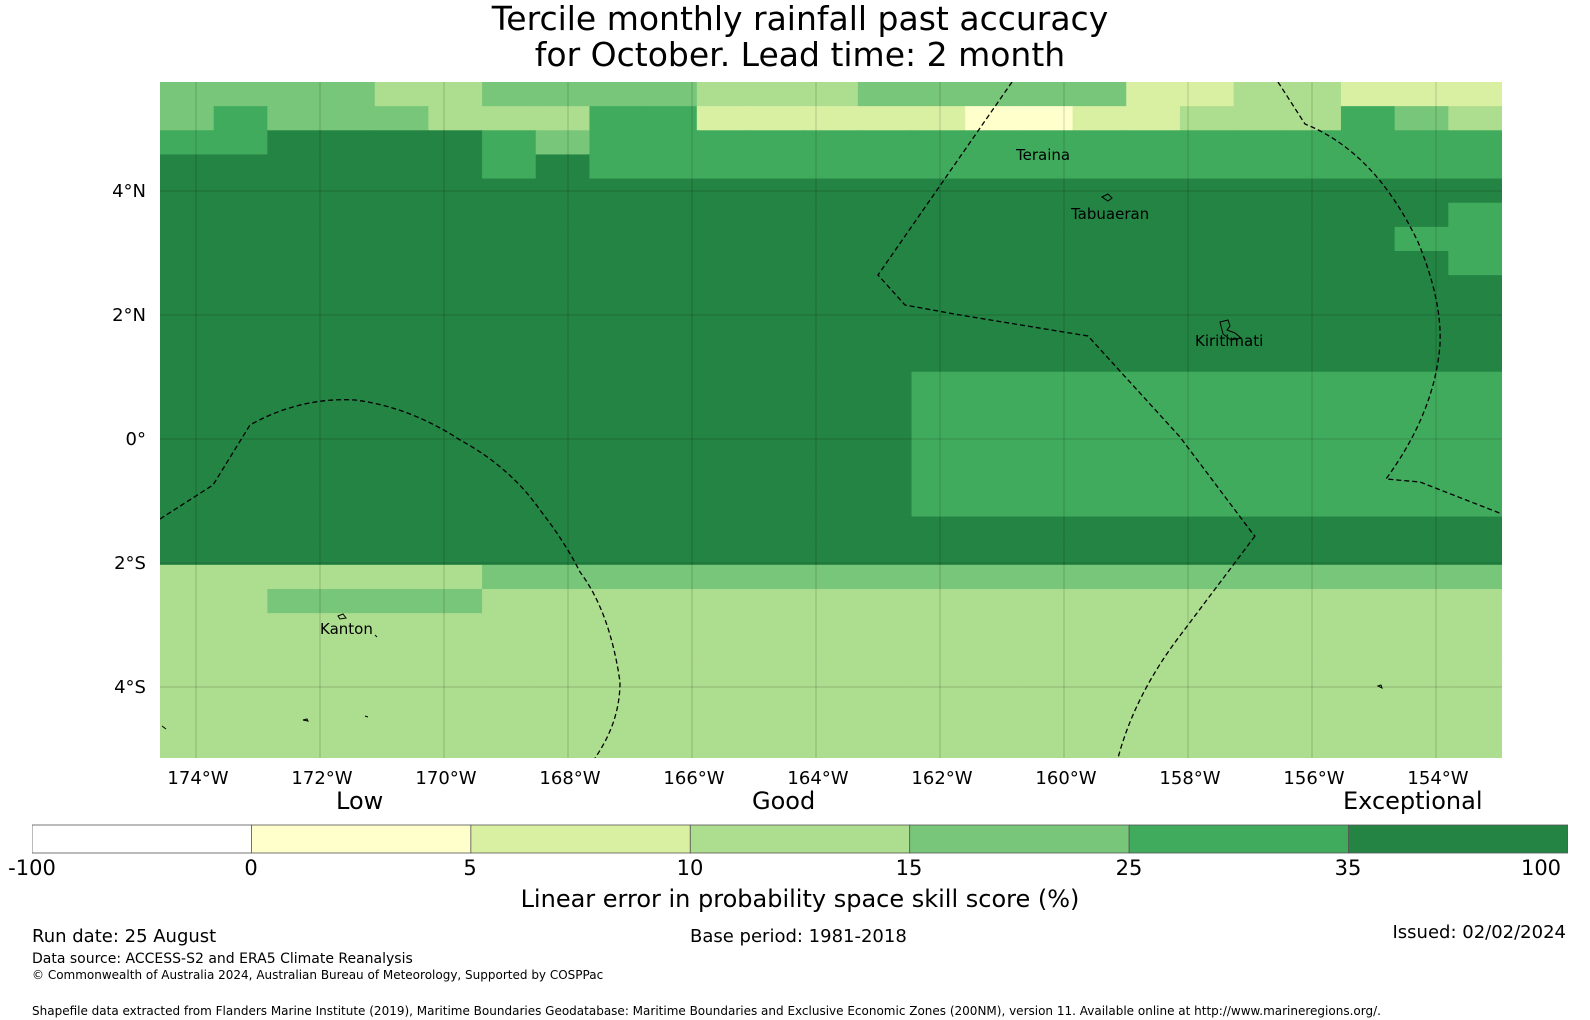  What do you see at coordinates (342, 616) in the screenshot?
I see `kanton-island` at bounding box center [342, 616].